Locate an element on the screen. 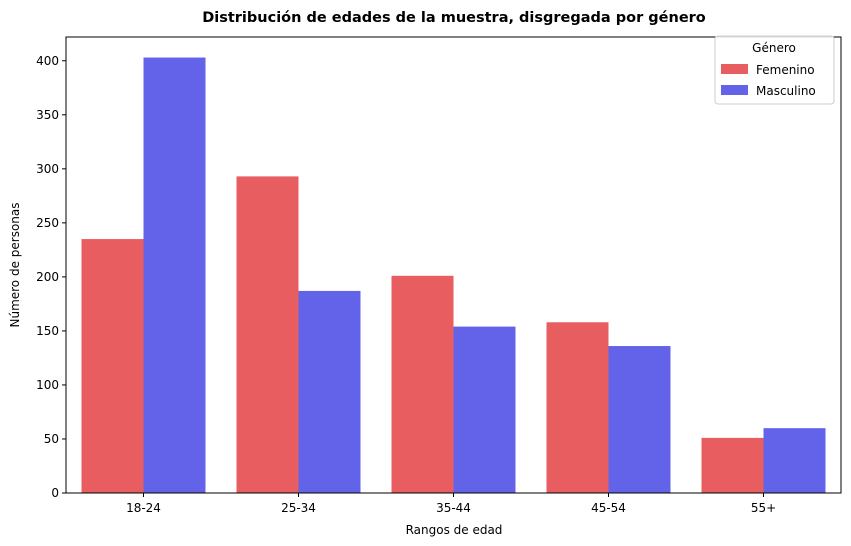  y-tick-label: 200 is located at coordinates (47, 277).